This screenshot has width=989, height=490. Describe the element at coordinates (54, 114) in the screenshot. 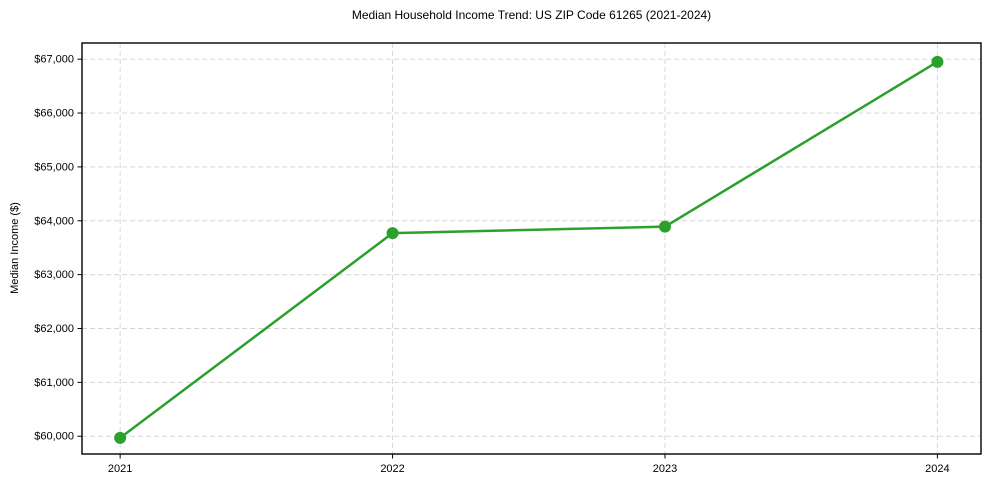

I see `y-tick-label: $66,000` at that location.